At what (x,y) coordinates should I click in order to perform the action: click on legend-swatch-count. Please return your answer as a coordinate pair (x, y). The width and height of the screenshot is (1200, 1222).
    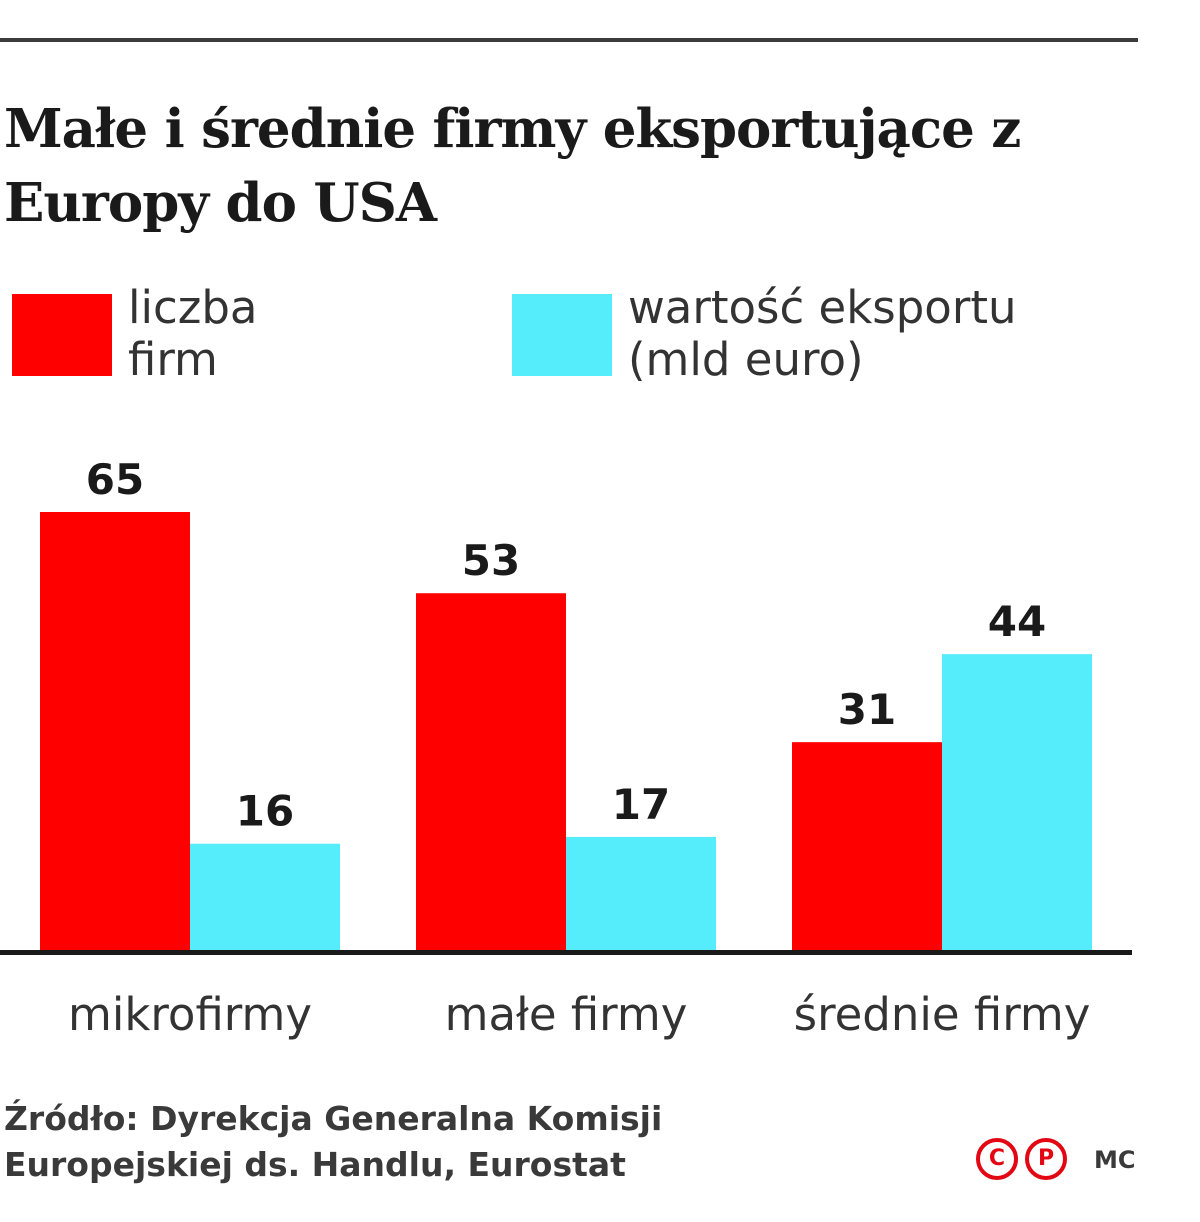
    Looking at the image, I should click on (62, 335).